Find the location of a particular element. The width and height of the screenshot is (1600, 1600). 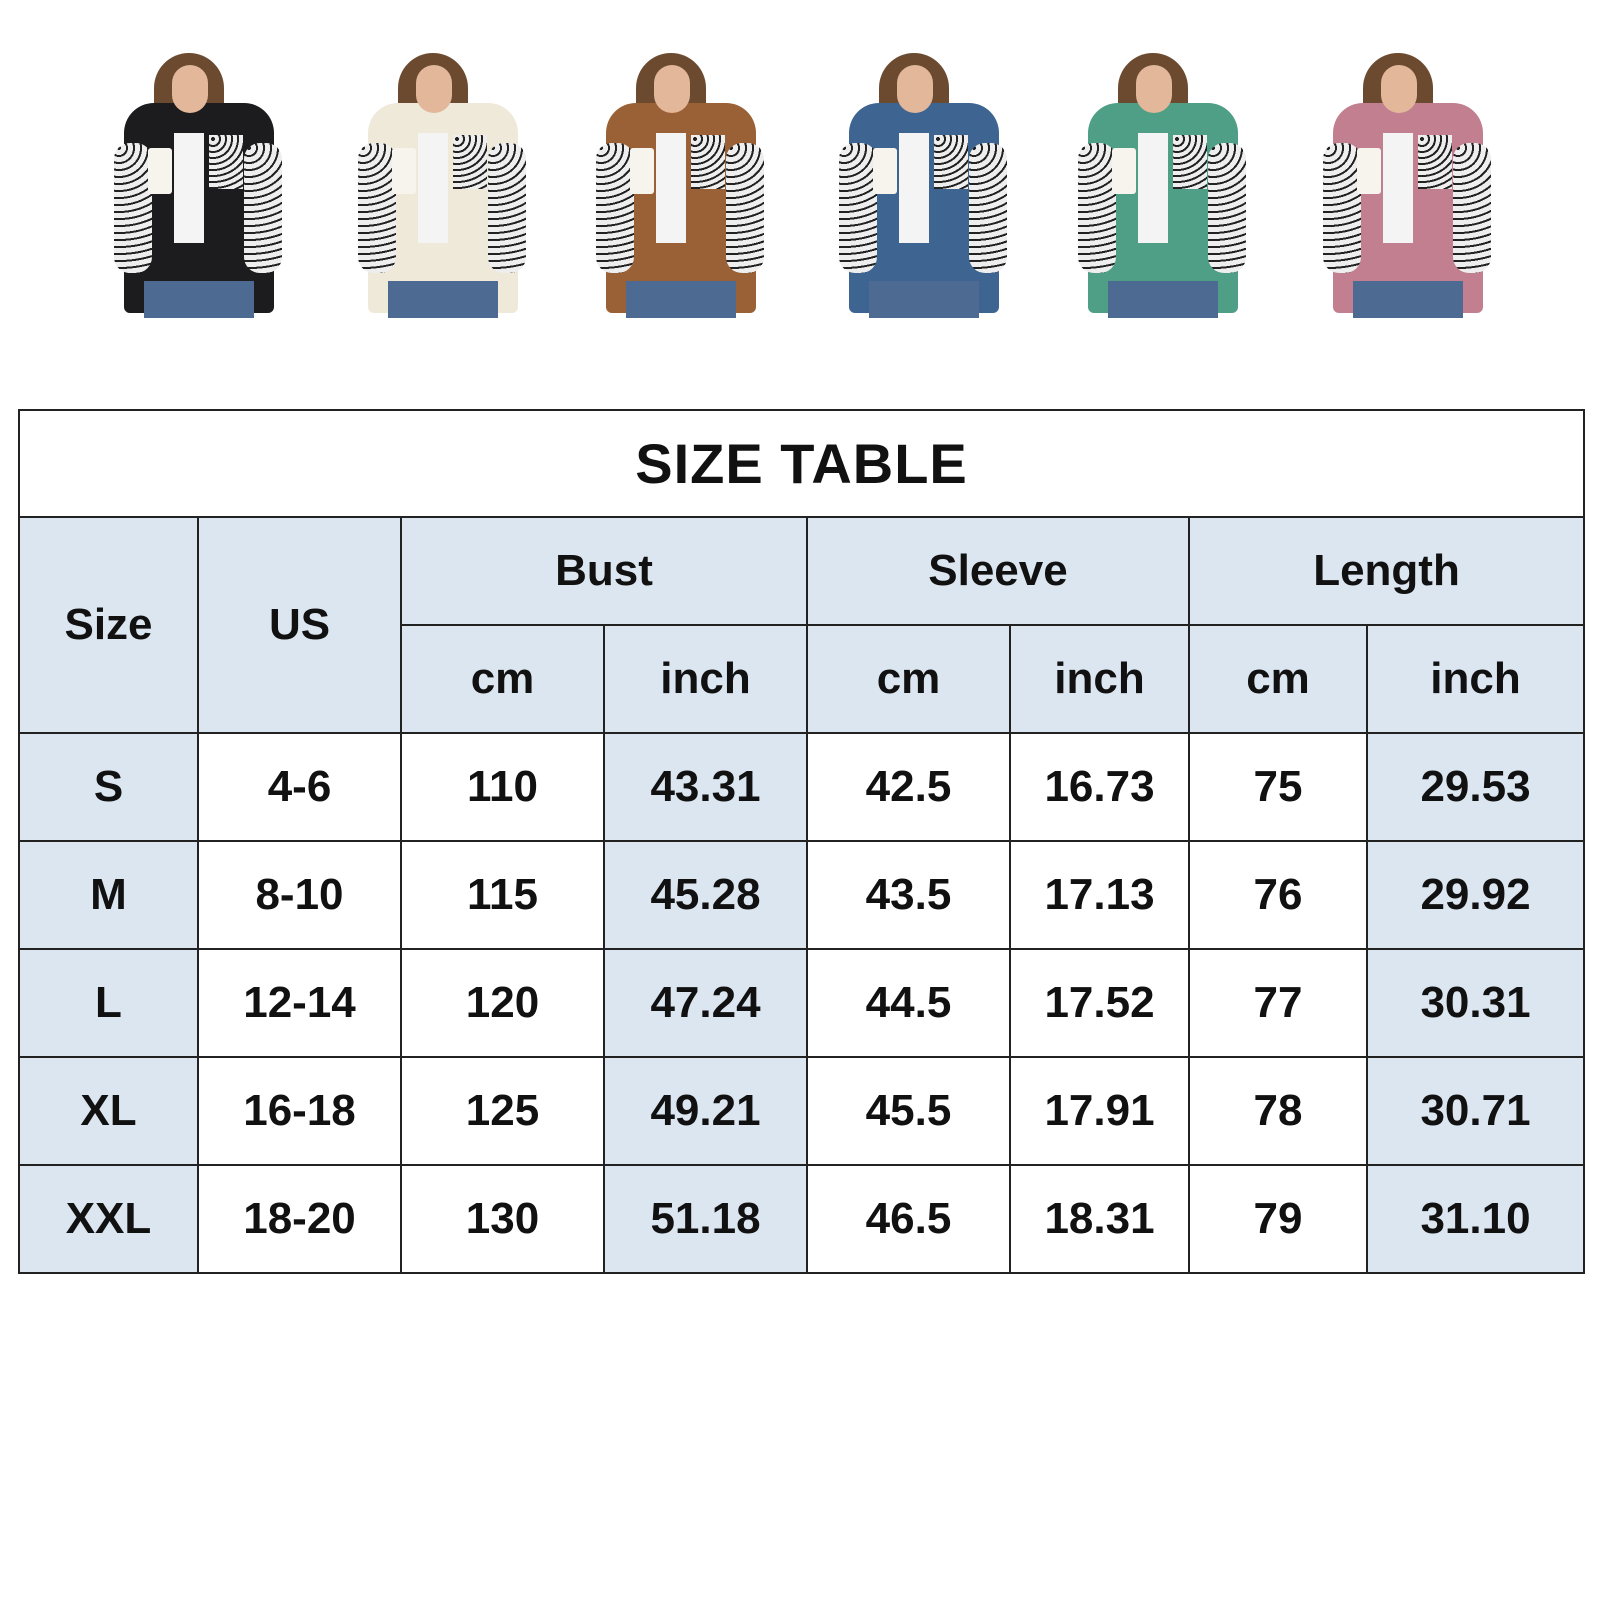

cell-bust-inch: 51.18 is located at coordinates (705, 1219).